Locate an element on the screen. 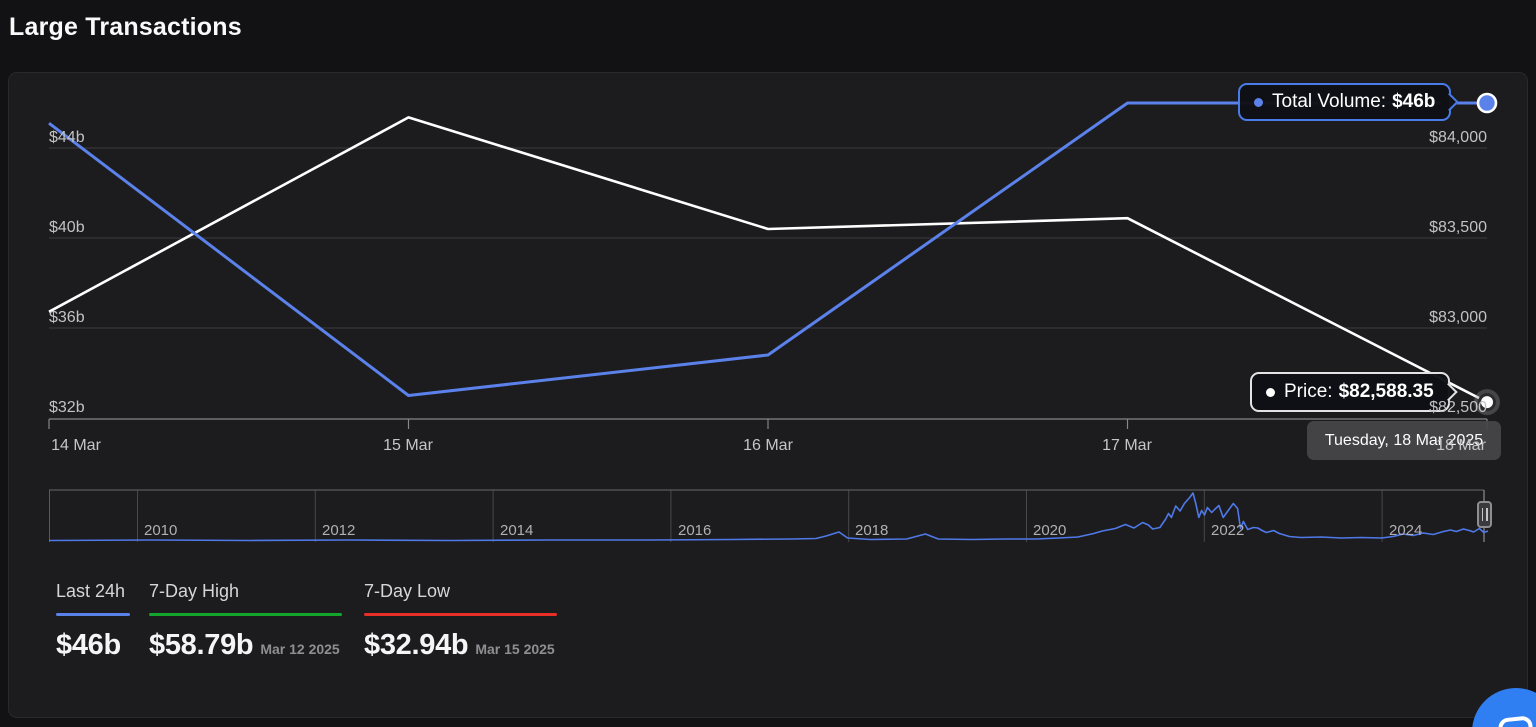  right-axis-tick: $83,500 is located at coordinates (1458, 227).